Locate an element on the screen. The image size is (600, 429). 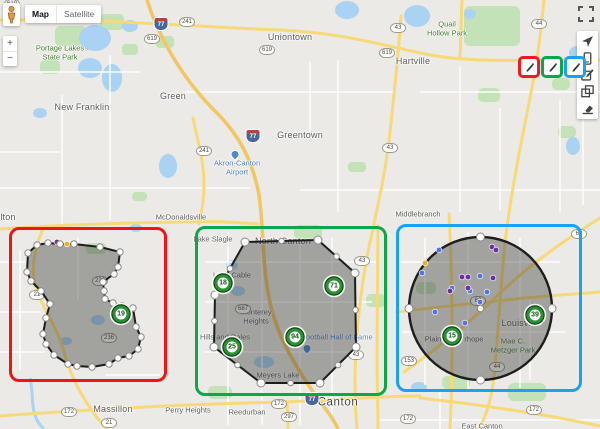
my-location-arrow-icon is located at coordinates (587, 41).